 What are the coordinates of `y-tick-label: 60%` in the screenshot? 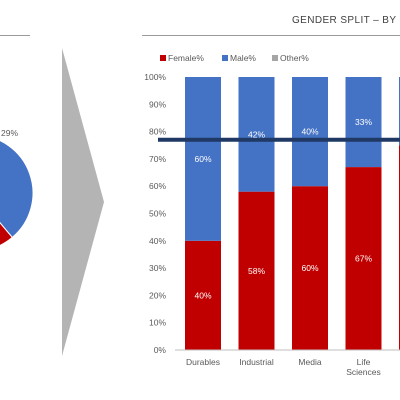 It's located at (157, 186).